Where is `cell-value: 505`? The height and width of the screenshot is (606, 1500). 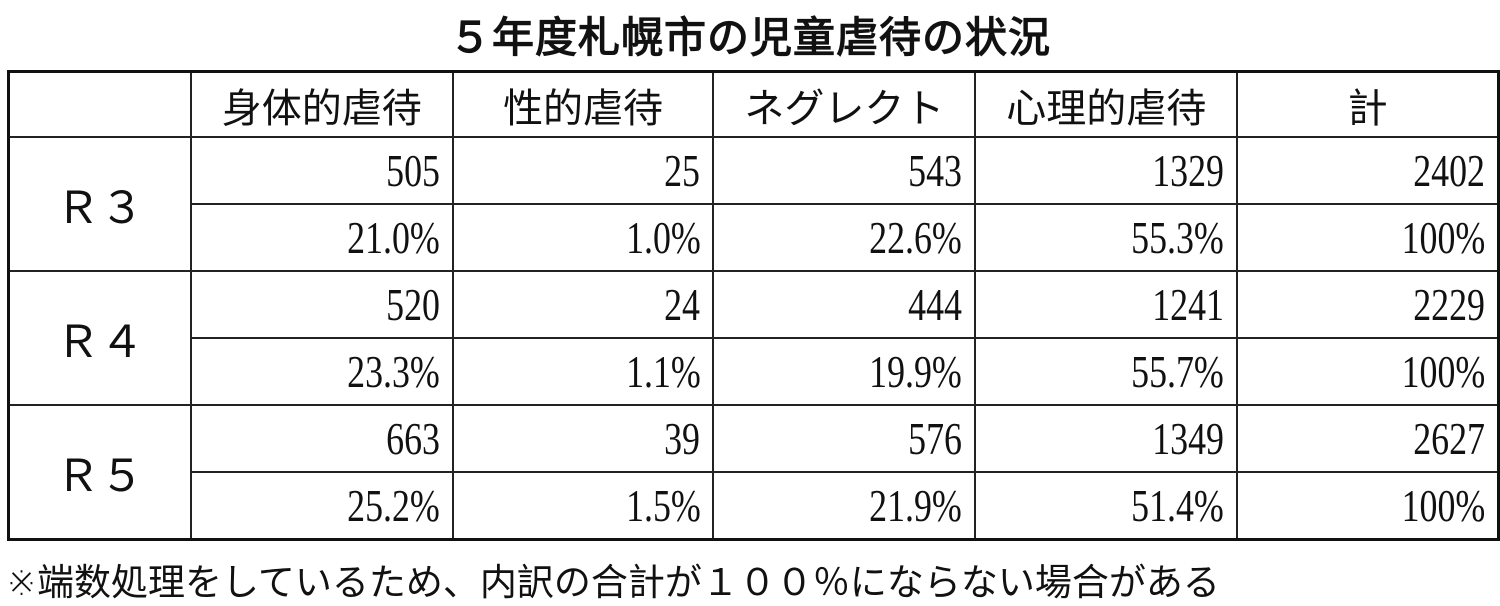
cell-value: 505 is located at coordinates (412, 170).